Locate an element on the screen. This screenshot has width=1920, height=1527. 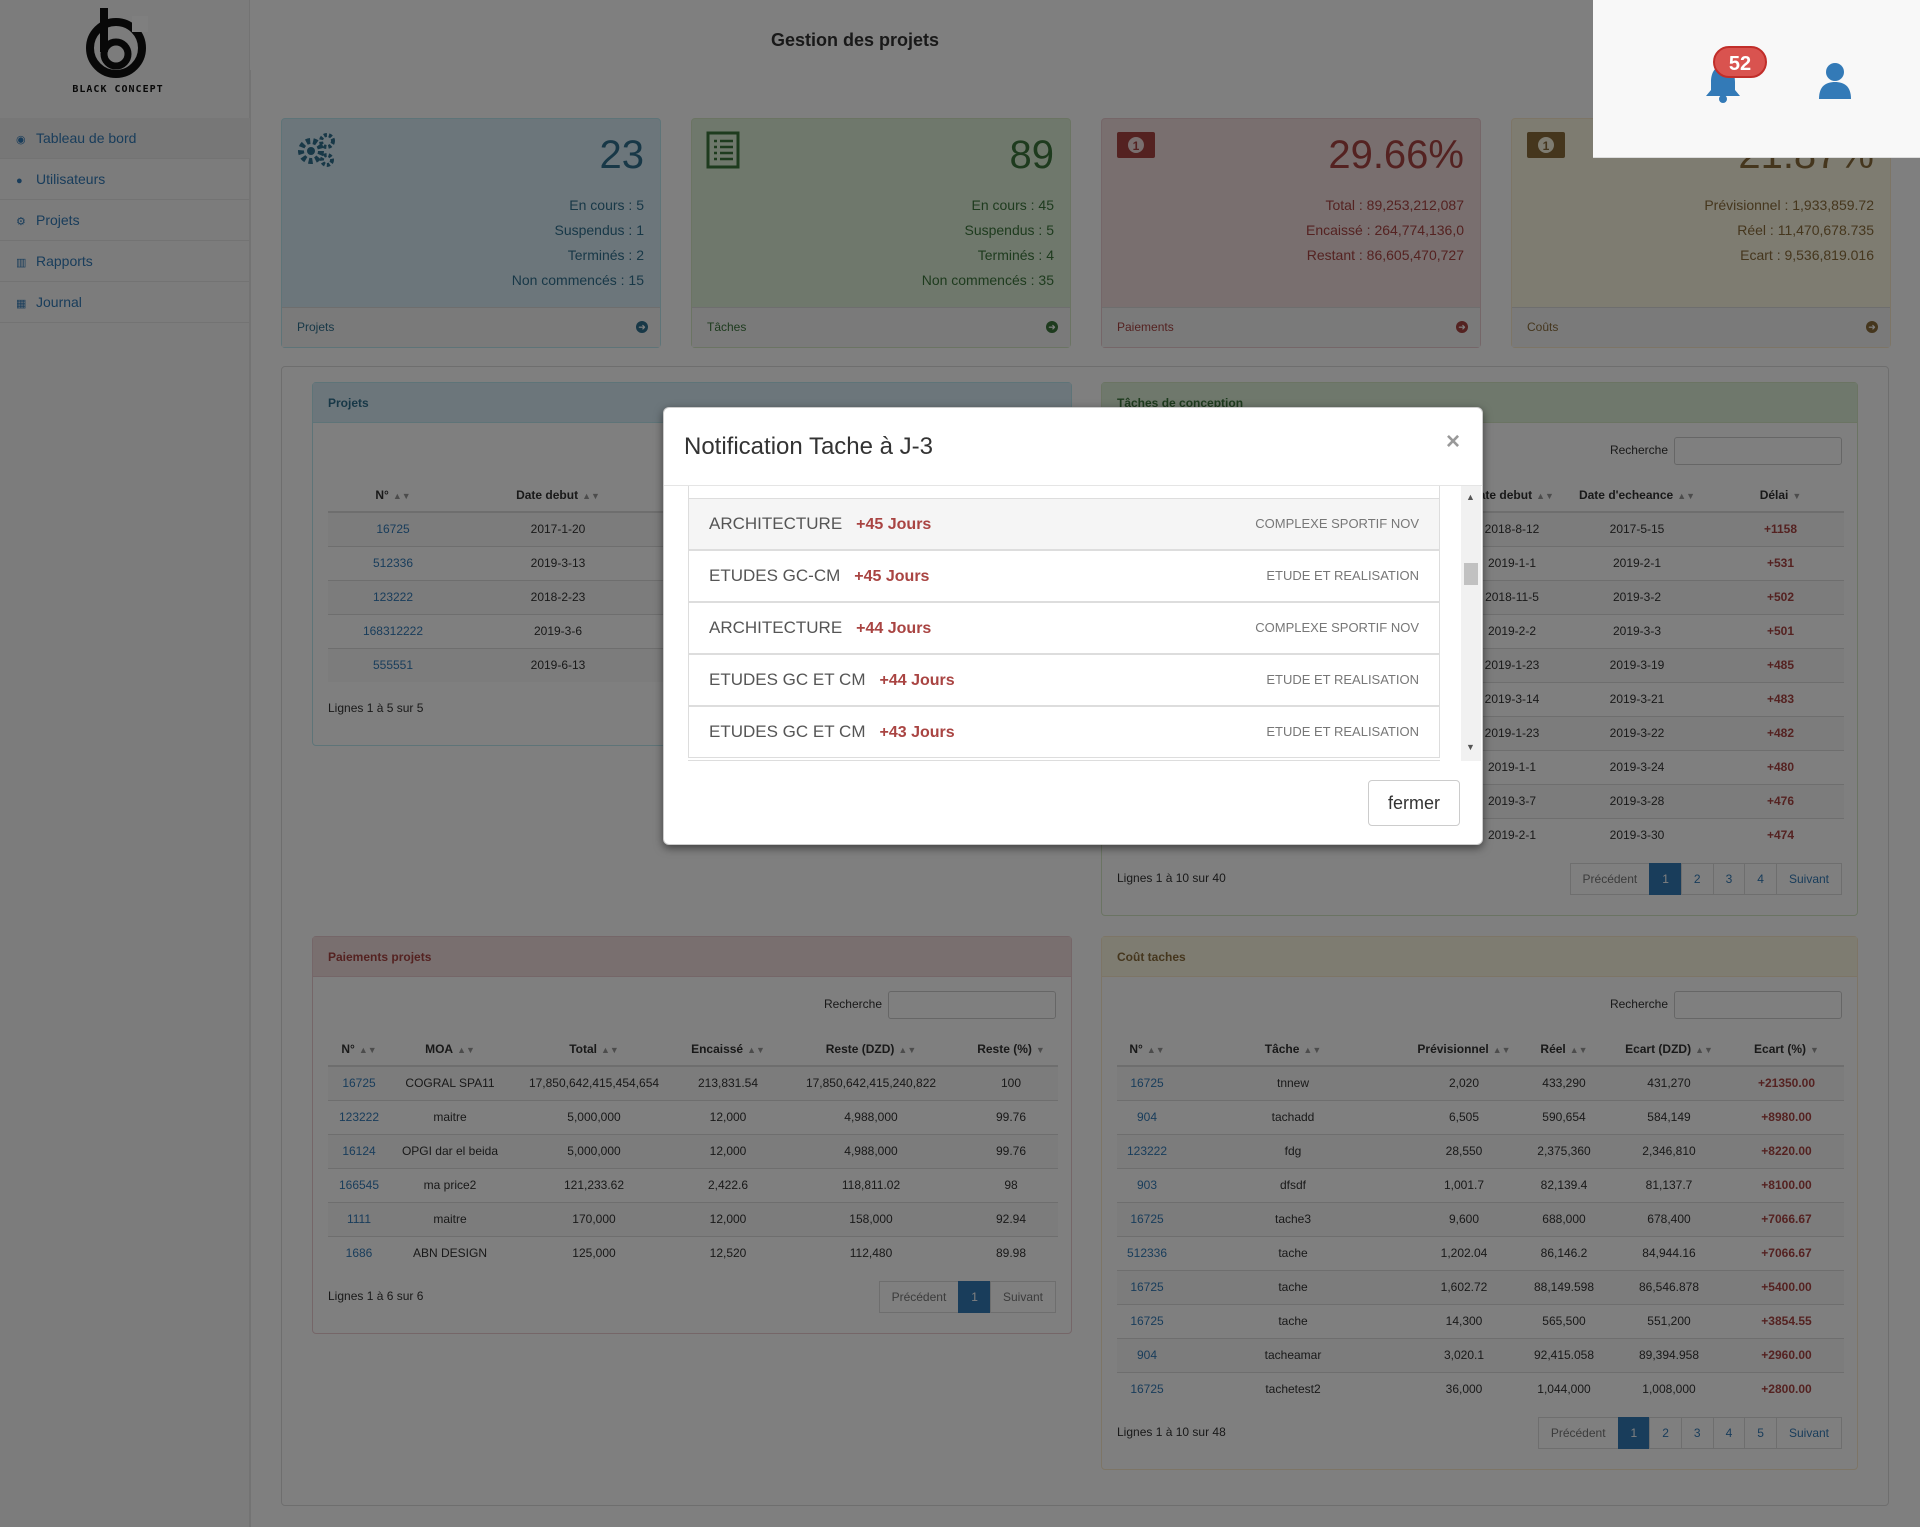
top-navbar is located at coordinates (1756, 79).